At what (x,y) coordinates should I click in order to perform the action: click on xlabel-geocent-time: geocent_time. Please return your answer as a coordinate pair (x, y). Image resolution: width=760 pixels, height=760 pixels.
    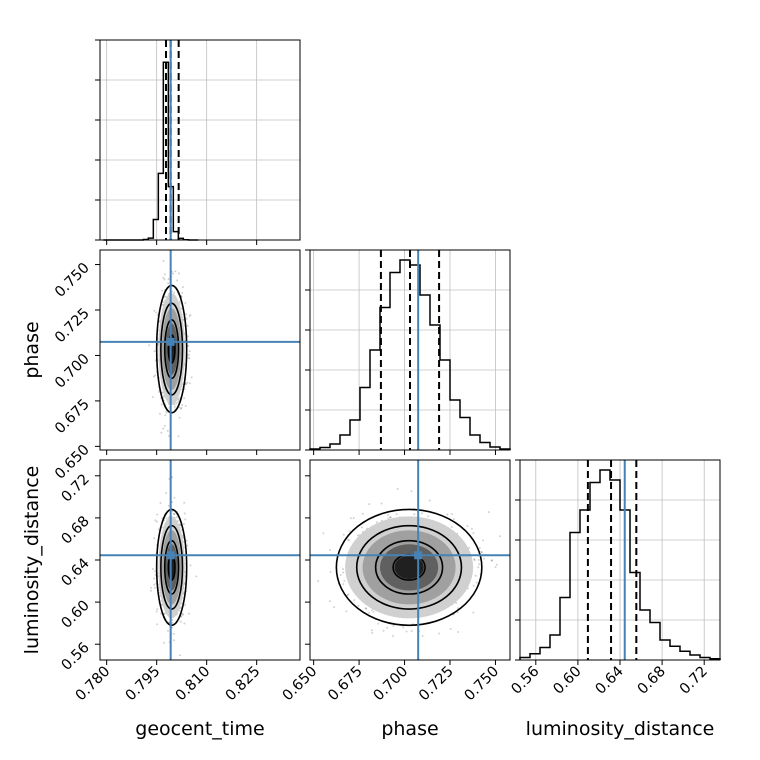
    Looking at the image, I should click on (199, 729).